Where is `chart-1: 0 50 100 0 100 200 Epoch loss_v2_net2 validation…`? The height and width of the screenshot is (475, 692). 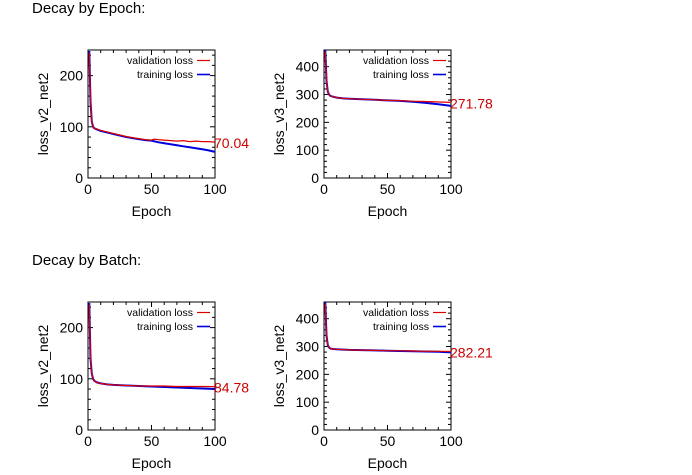
chart-1: 0 50 100 0 100 200 Epoch loss_v2_net2 validation… is located at coordinates (142, 134).